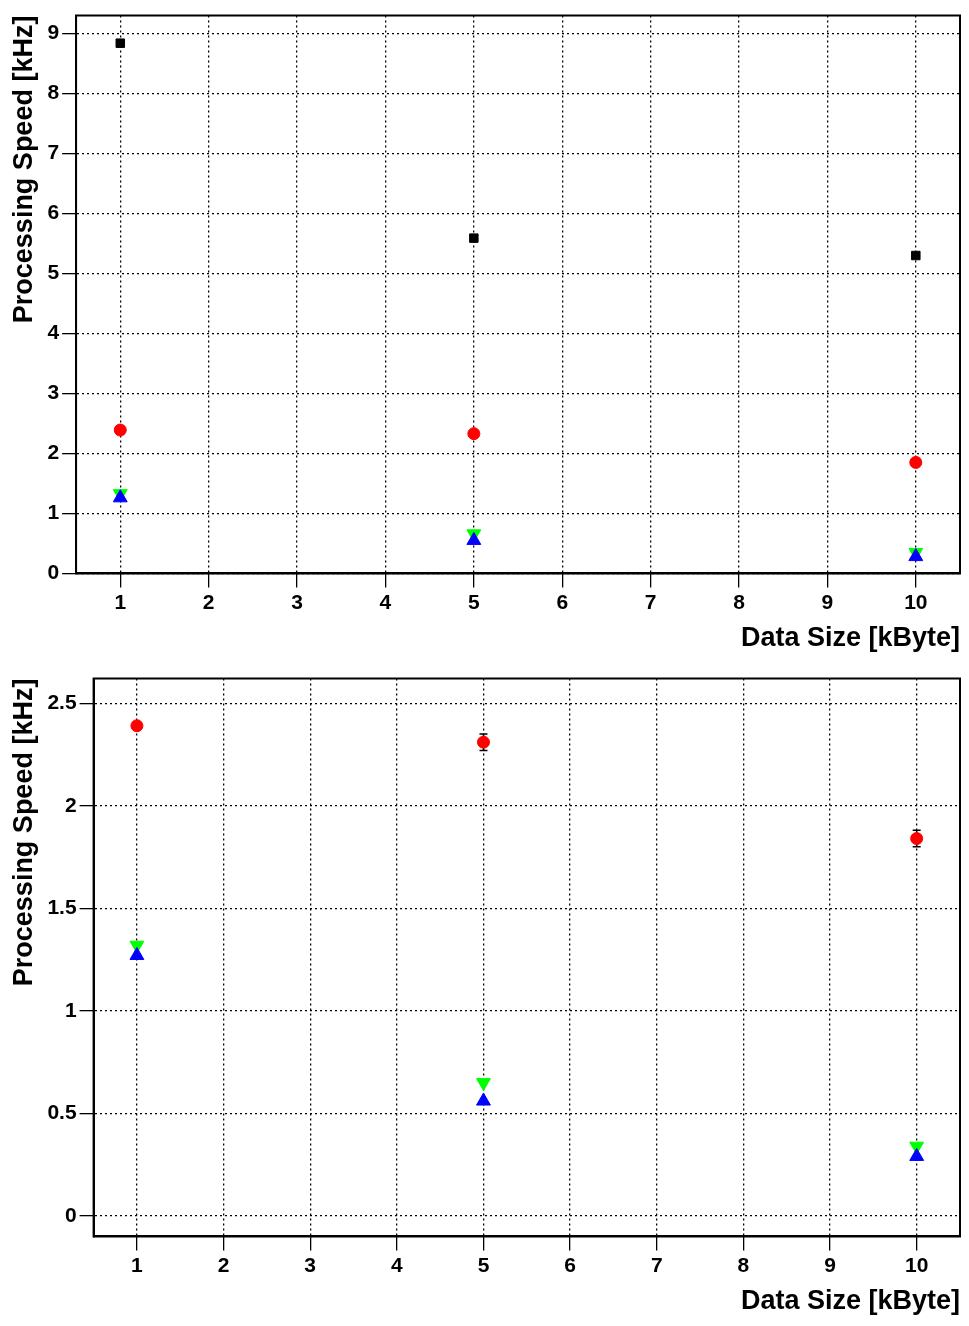 This screenshot has width=969, height=1326. What do you see at coordinates (53, 152) in the screenshot?
I see `y-tick-label: 7` at bounding box center [53, 152].